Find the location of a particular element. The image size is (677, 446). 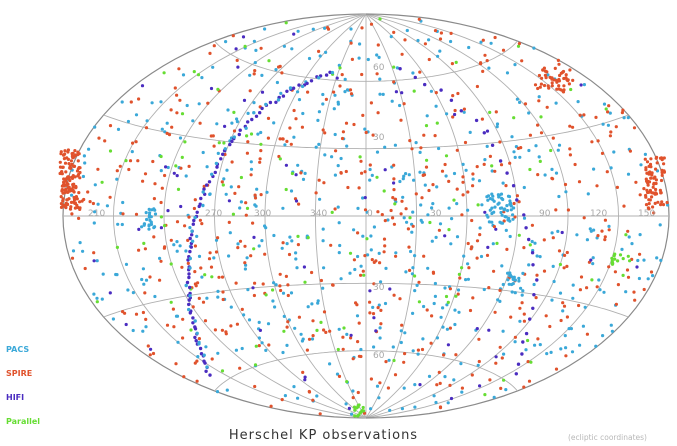

lon-label-300: 300 is located at coordinates (262, 214).